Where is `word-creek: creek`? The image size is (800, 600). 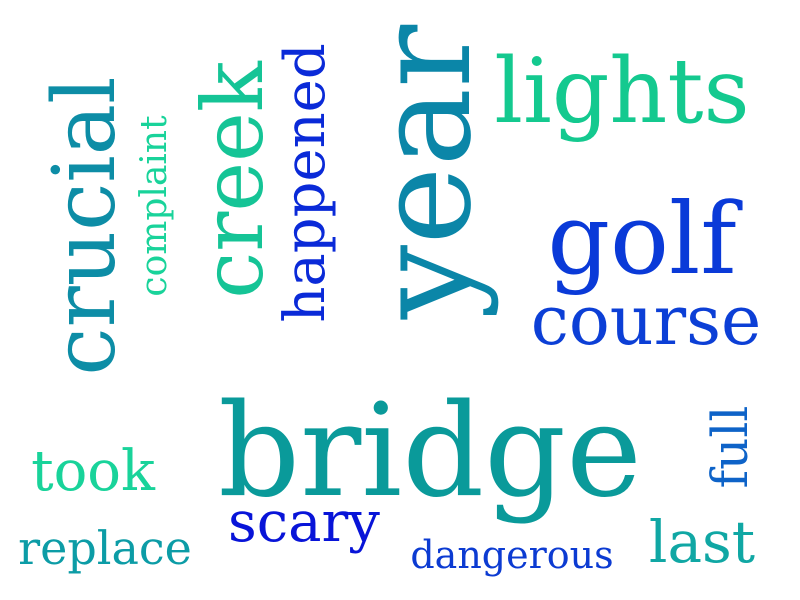
word-creek: creek is located at coordinates (233, 180).